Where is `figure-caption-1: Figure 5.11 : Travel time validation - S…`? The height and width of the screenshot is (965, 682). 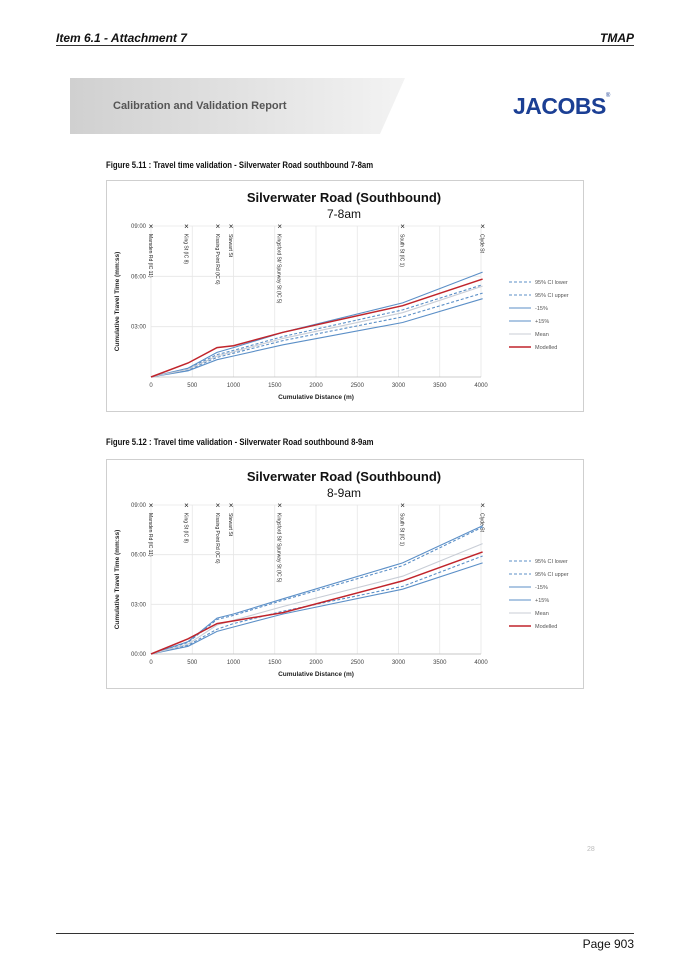 figure-caption-1: Figure 5.11 : Travel time validation - S… is located at coordinates (240, 165).